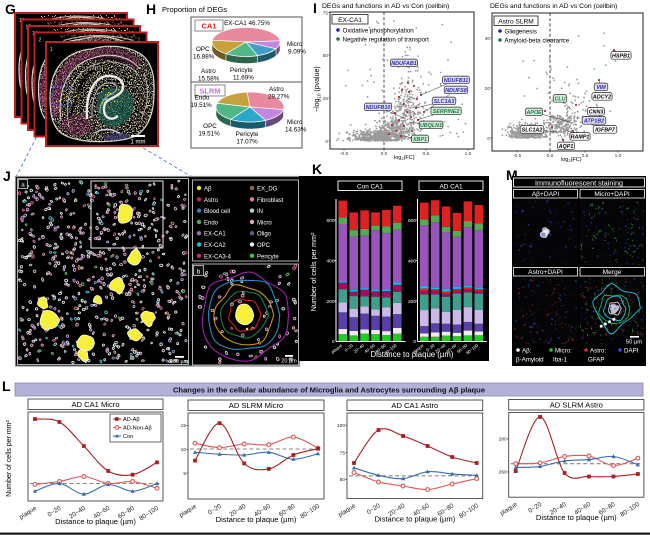 The image size is (650, 538). I want to click on svg-text: 260, so click(503, 473).